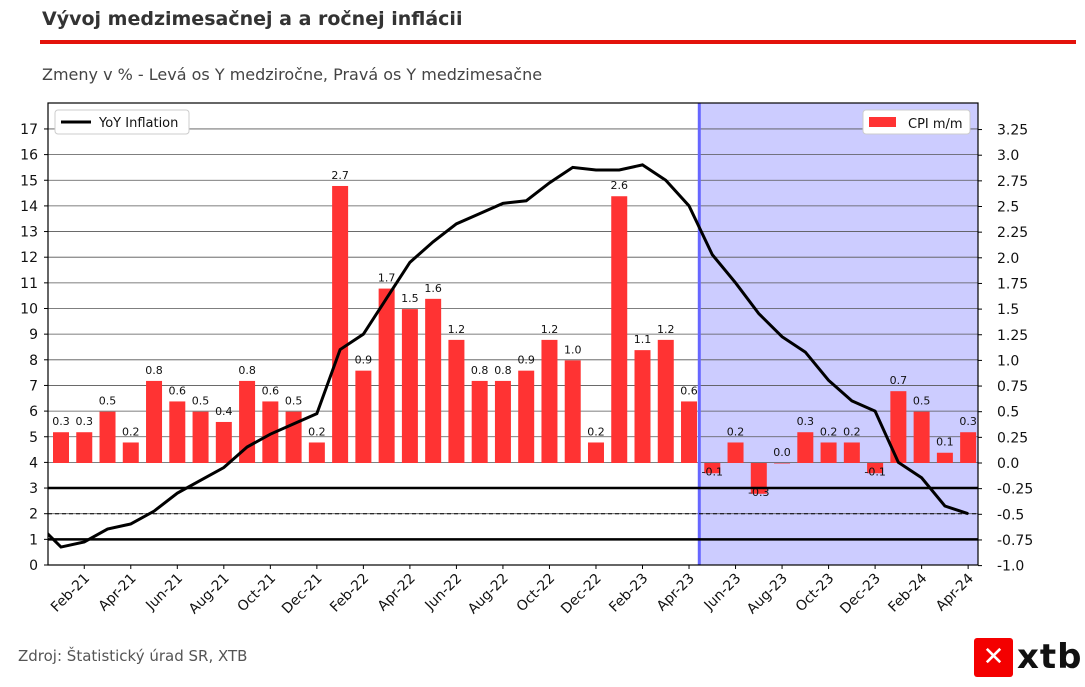  Describe the element at coordinates (33, 361) in the screenshot. I see `left-tick-label: 8` at that location.